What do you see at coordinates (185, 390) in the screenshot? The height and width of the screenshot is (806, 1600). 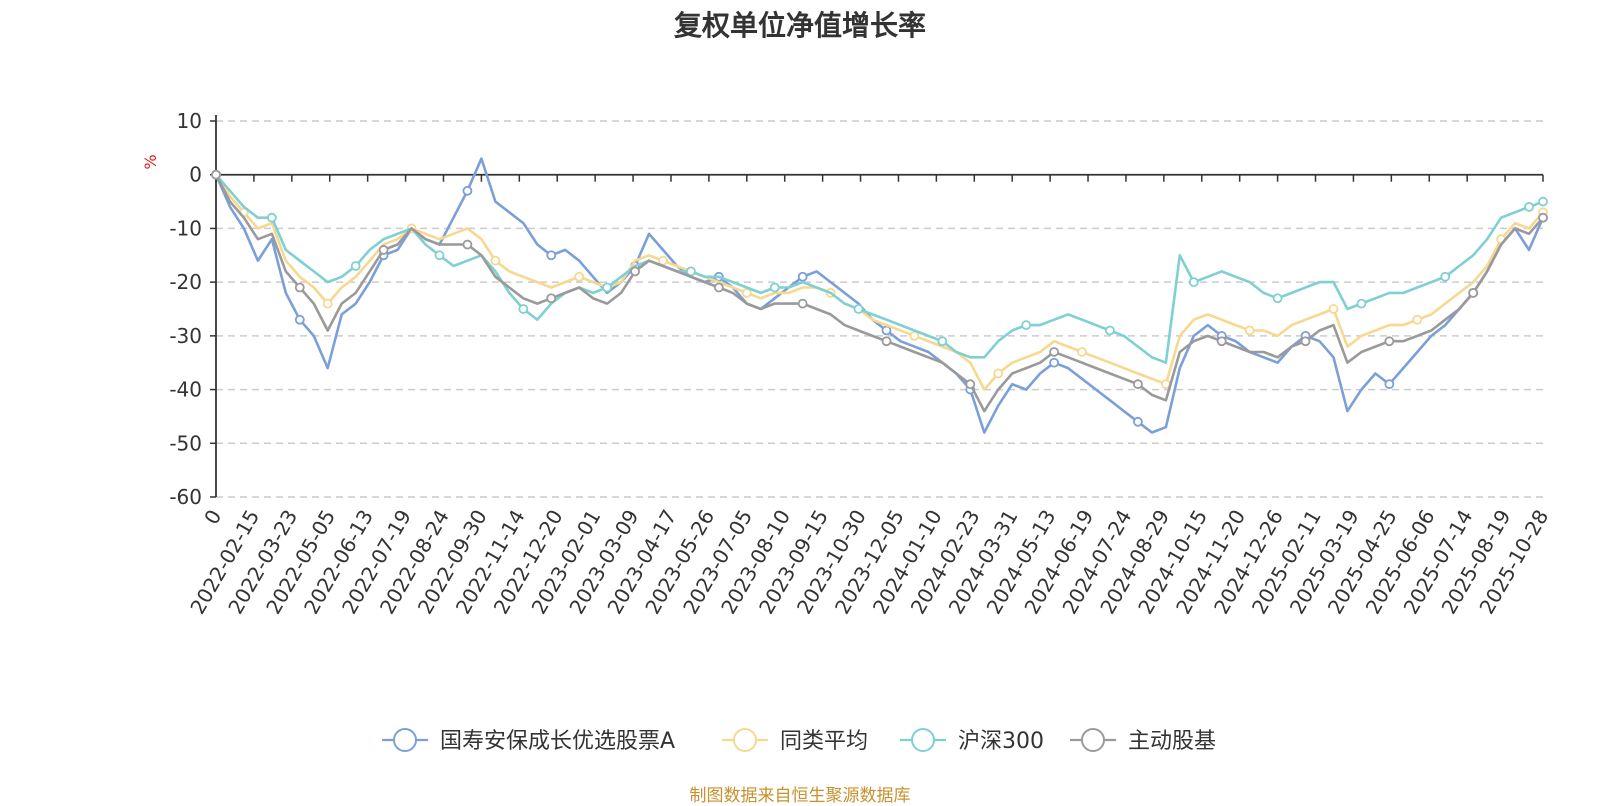 I see `y-tick-label: -40` at bounding box center [185, 390].